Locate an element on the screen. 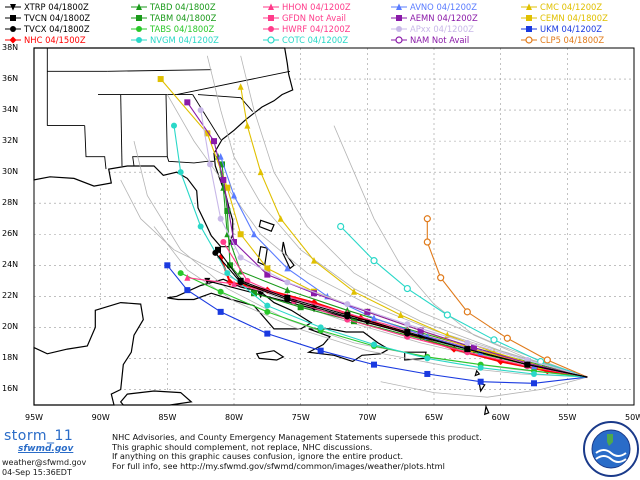 The width and height of the screenshot is (640, 480). legend-label: COTC 04/1200Z is located at coordinates (315, 40).